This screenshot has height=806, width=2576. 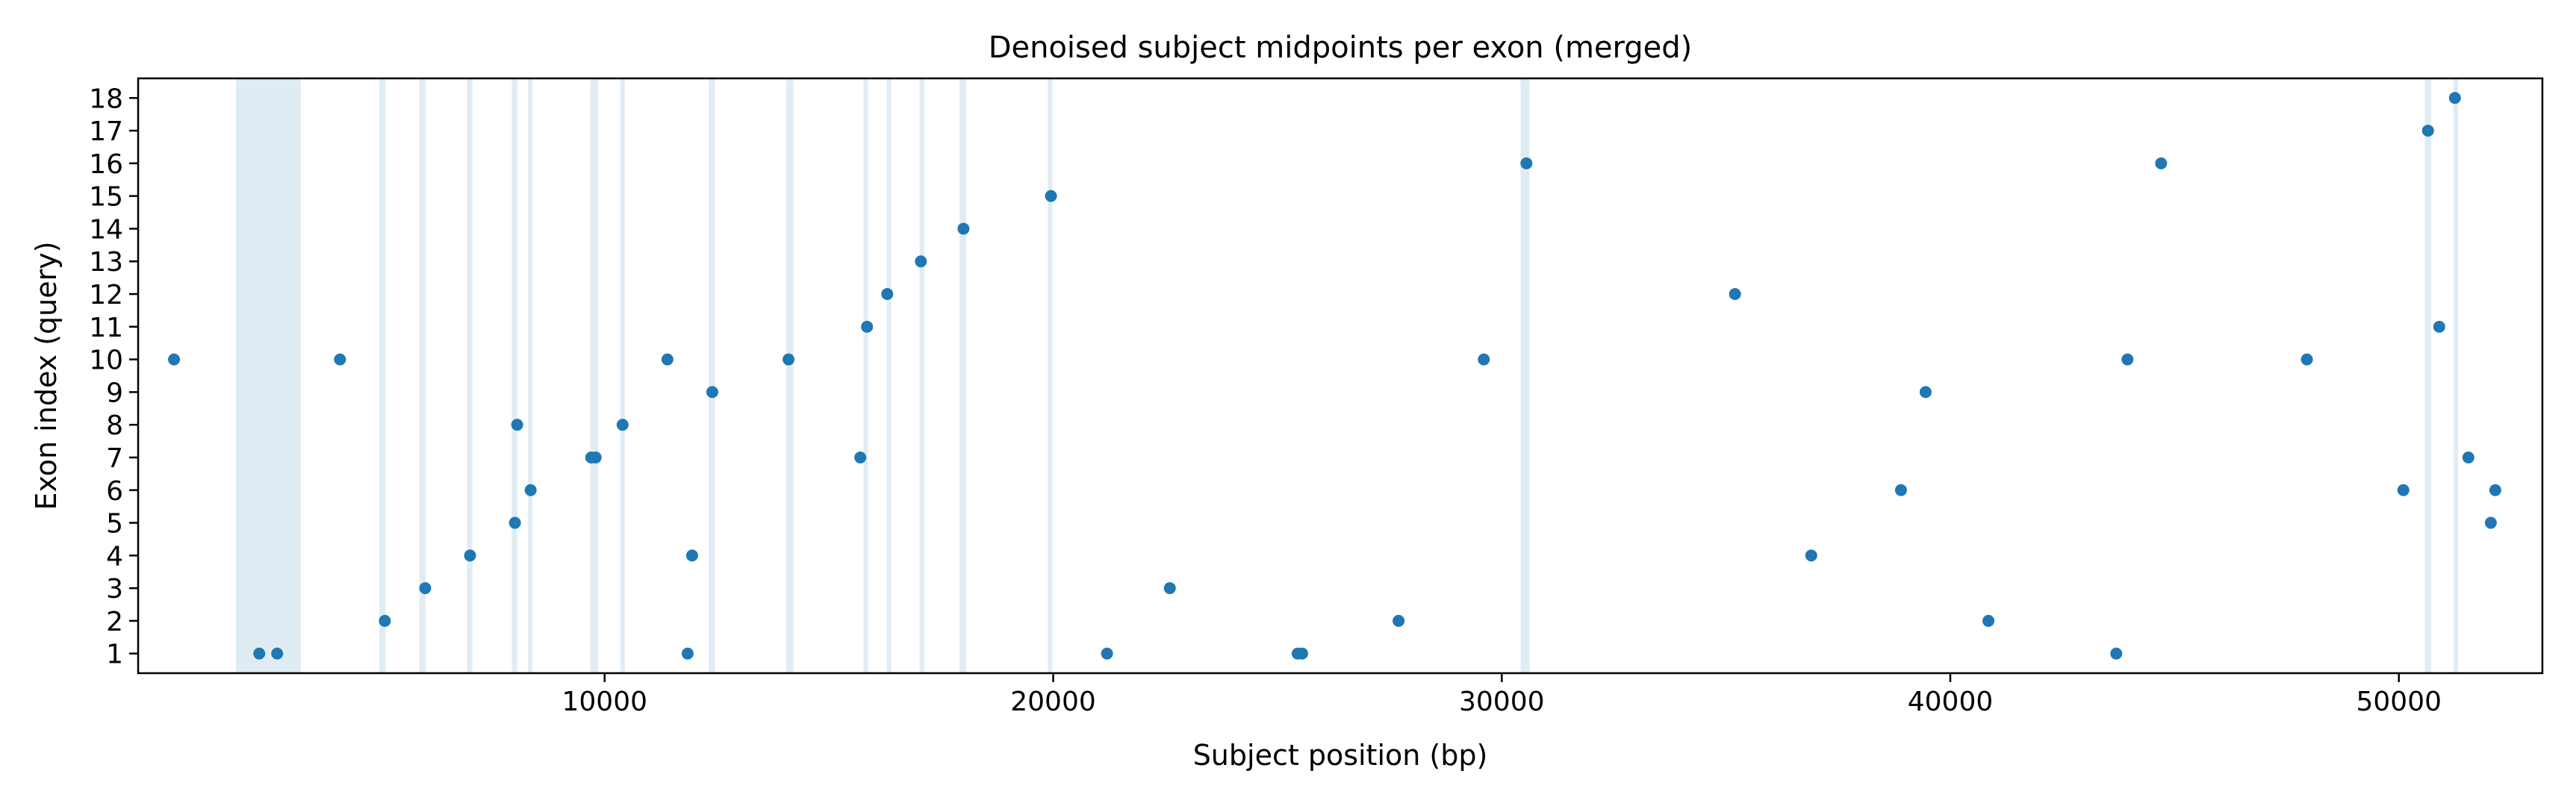 What do you see at coordinates (114, 393) in the screenshot?
I see `y-tick-label: 9` at bounding box center [114, 393].